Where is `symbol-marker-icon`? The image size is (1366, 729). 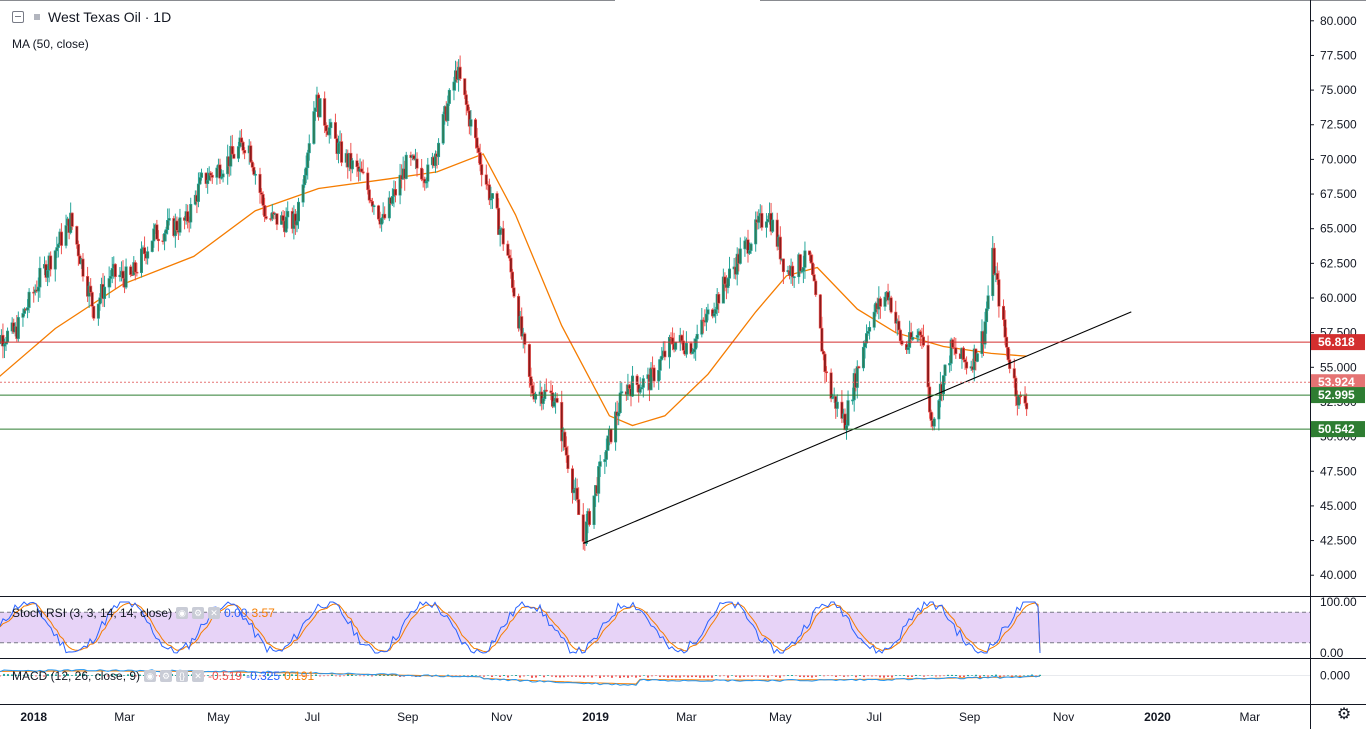 symbol-marker-icon is located at coordinates (37, 17).